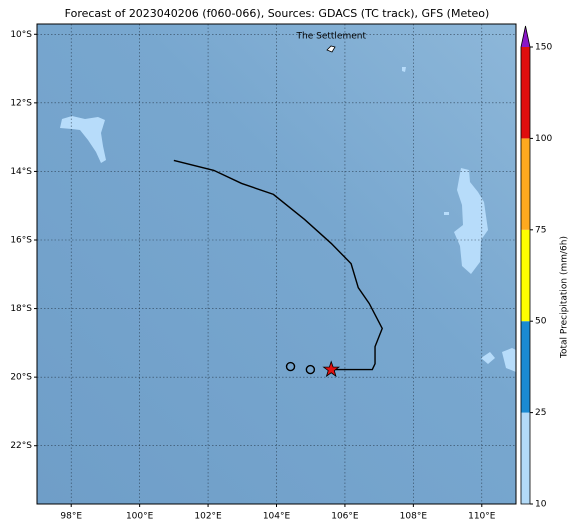  Describe the element at coordinates (331, 49) in the screenshot. I see `island` at that location.